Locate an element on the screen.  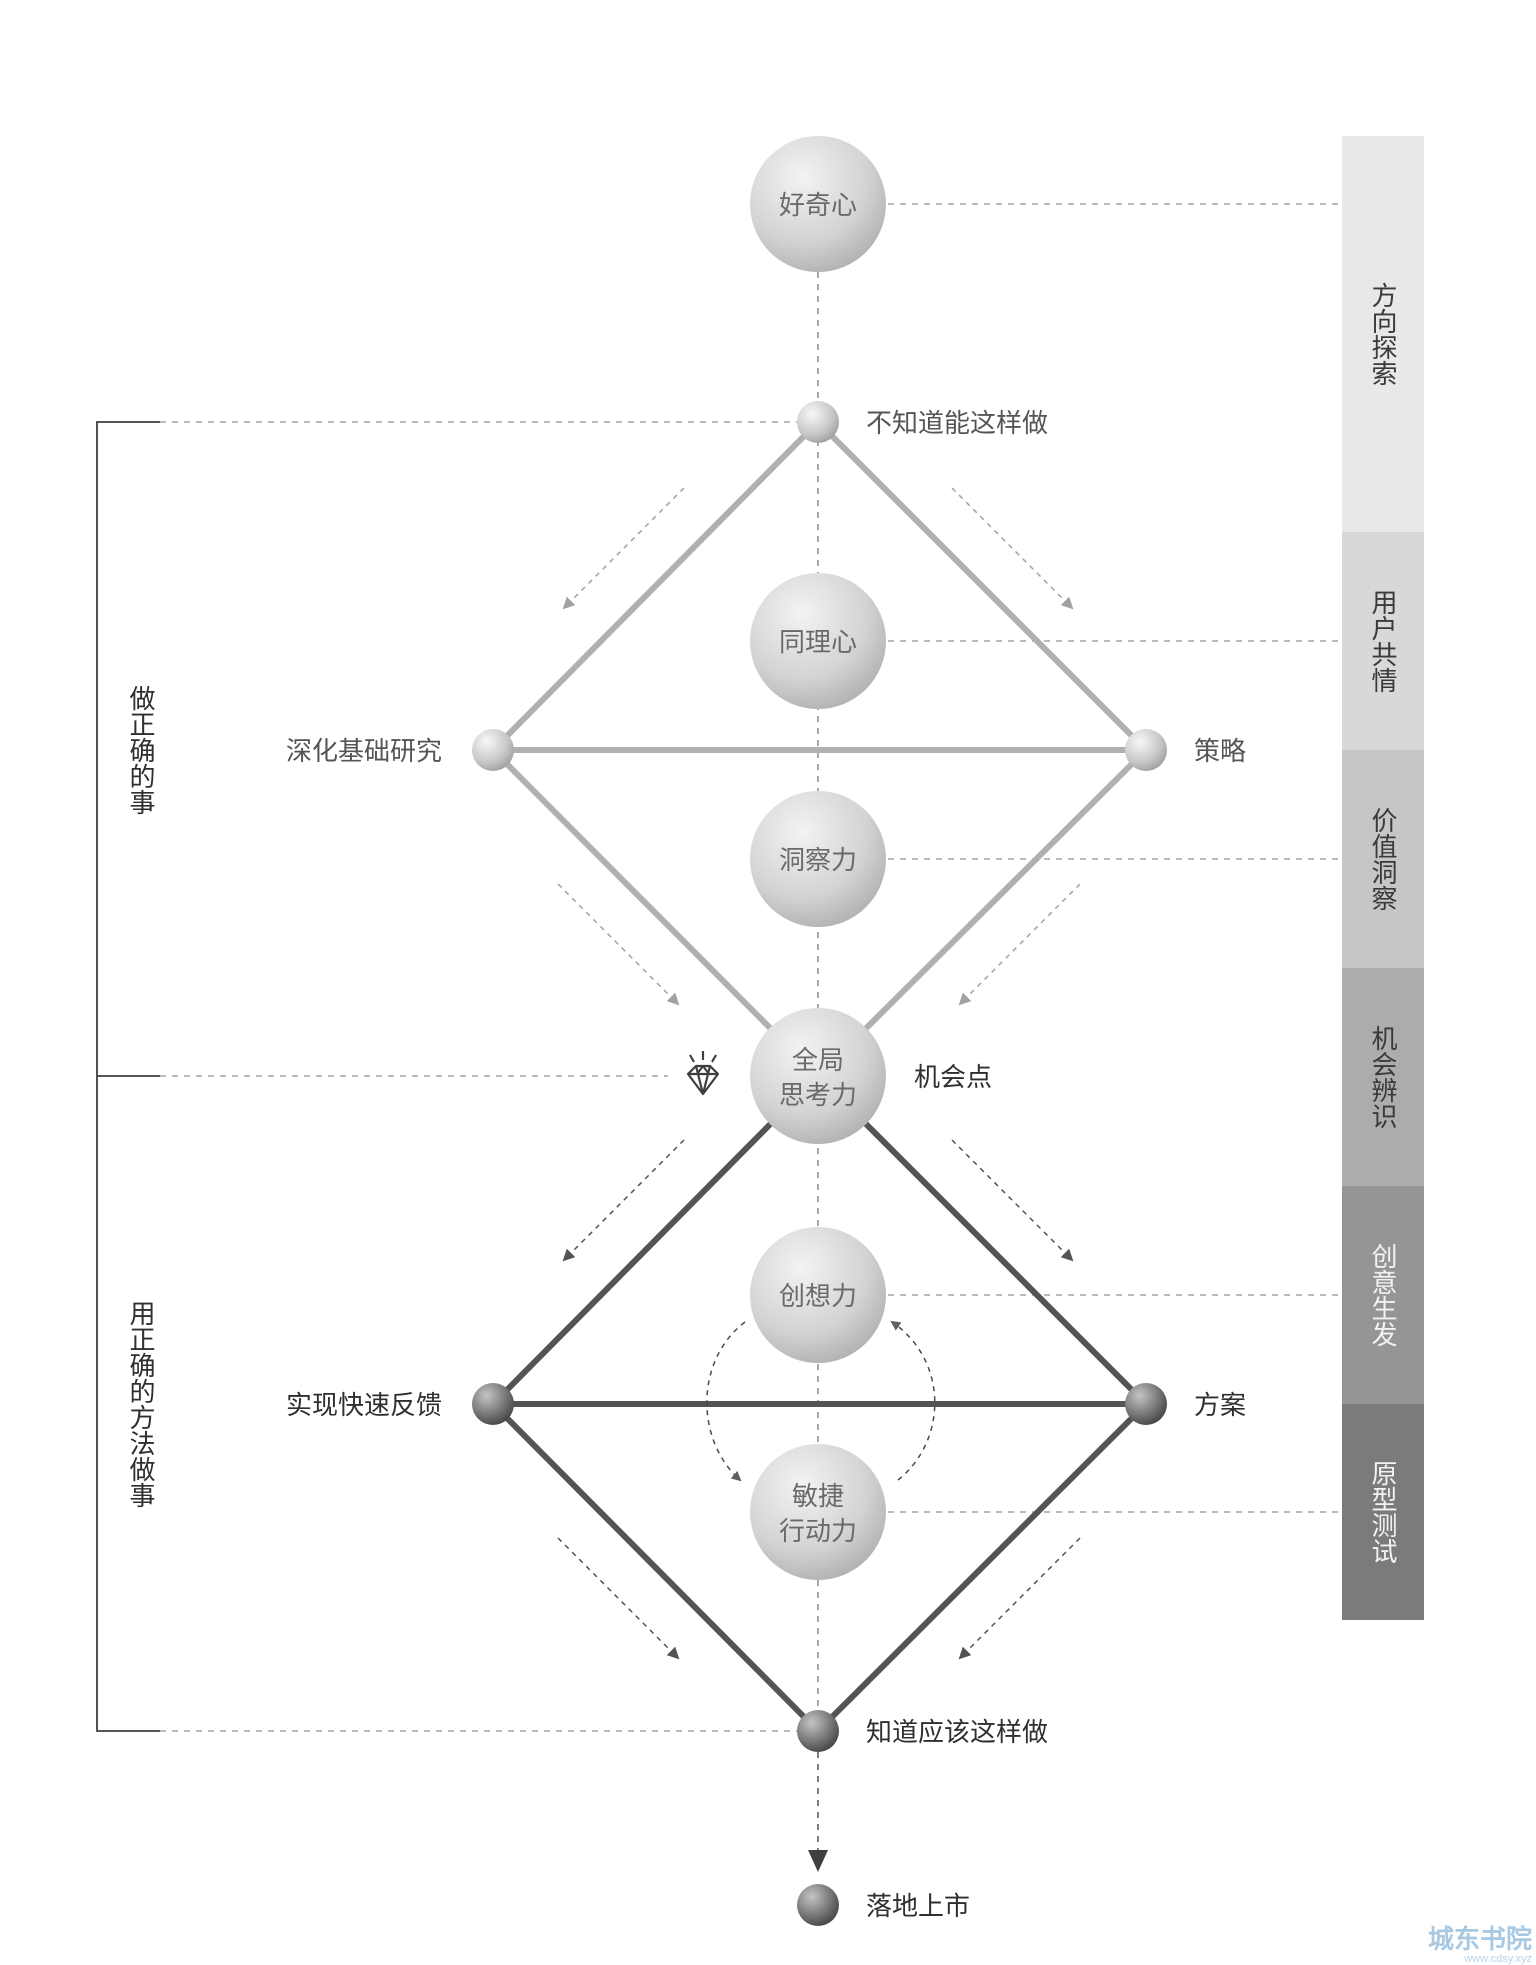
phase-label-empathy: 用户共情 is located at coordinates (1383, 641).